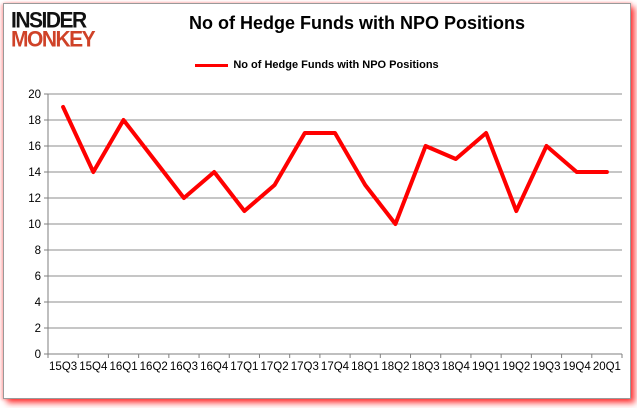 This screenshot has height=408, width=637. I want to click on x-axis-label: 17Q3, so click(305, 367).